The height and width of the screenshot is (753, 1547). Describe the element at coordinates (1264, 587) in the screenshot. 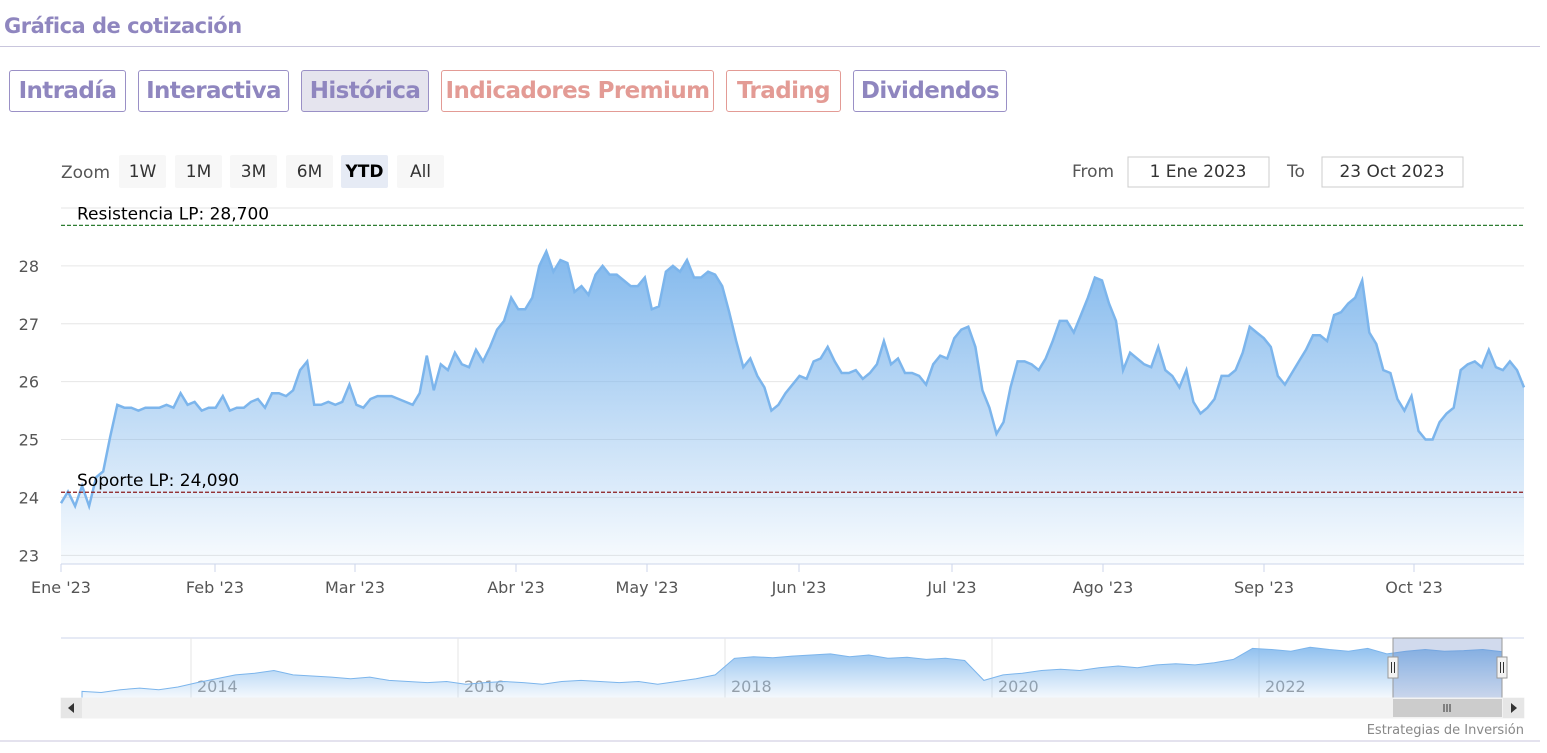

I see `x-tick-label: Sep '23` at that location.